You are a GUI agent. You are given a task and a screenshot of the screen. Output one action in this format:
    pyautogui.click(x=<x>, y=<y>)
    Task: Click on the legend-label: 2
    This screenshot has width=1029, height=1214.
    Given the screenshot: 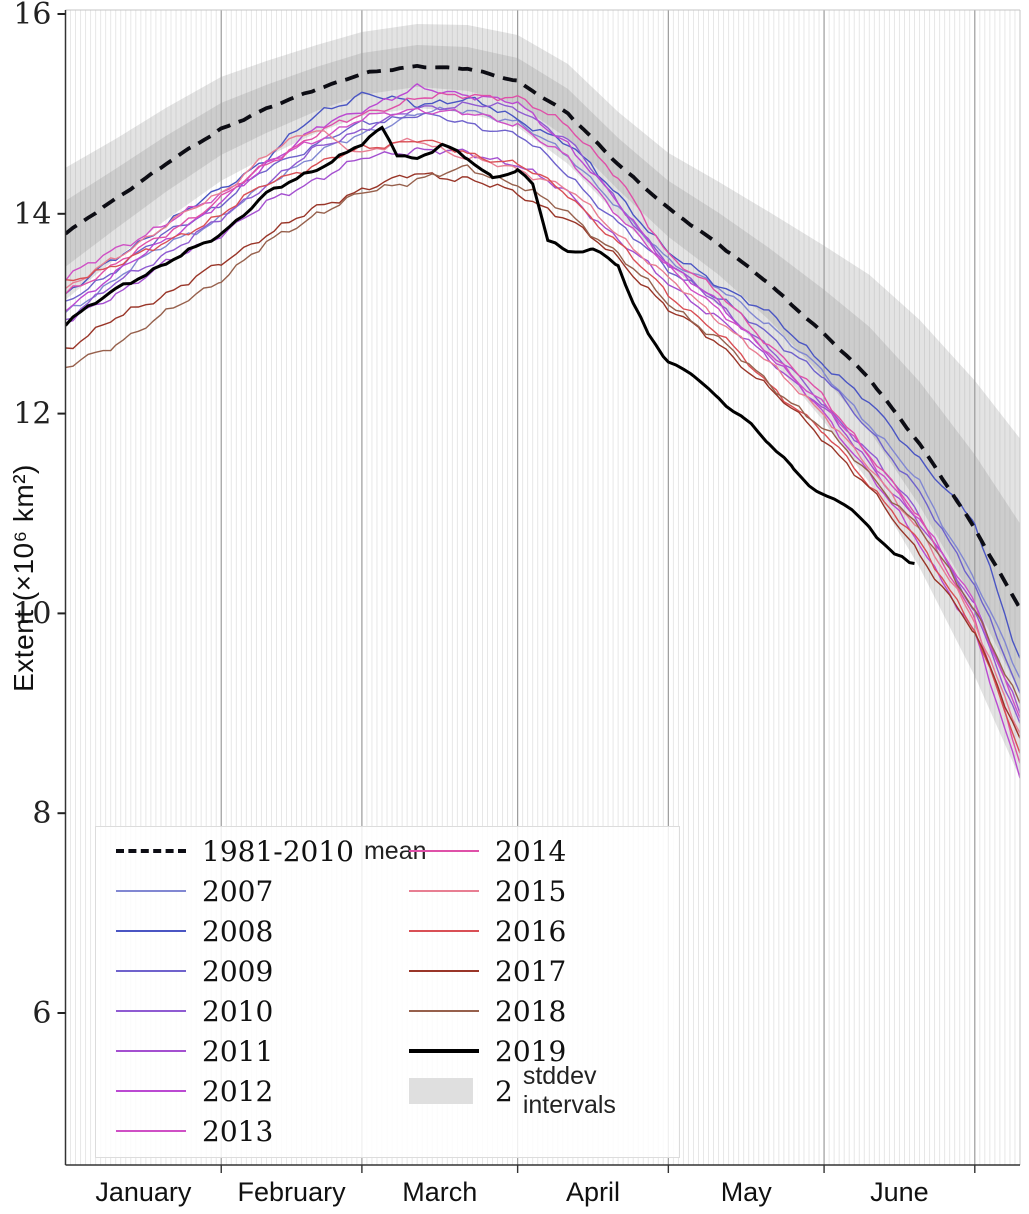 What is the action you would take?
    pyautogui.click(x=504, y=1091)
    